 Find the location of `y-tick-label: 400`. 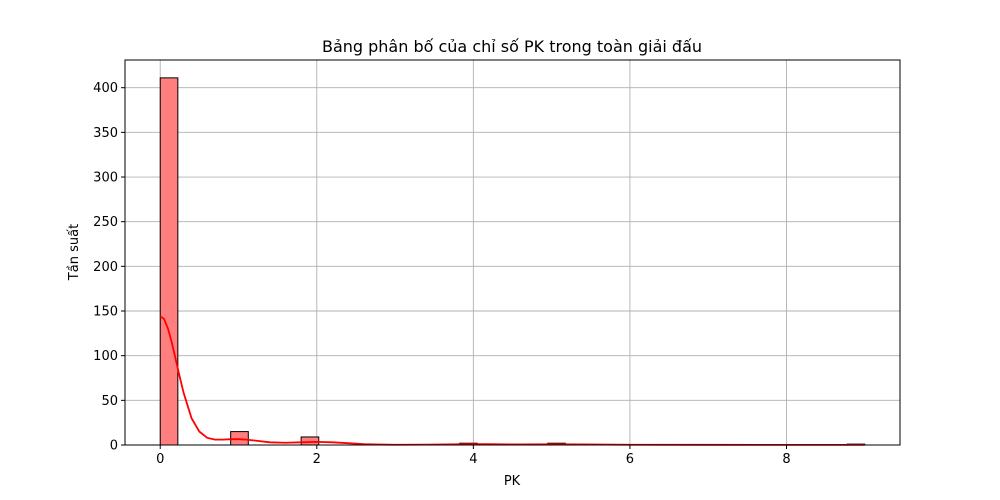

y-tick-label: 400 is located at coordinates (105, 88).